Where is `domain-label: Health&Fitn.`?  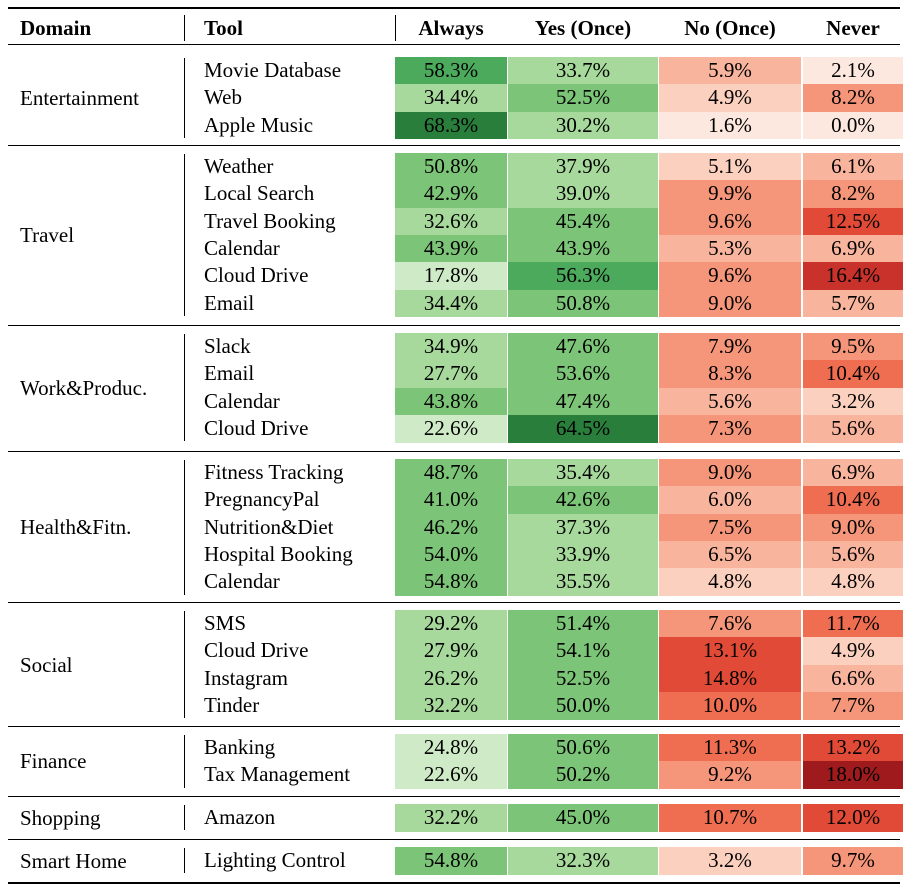
domain-label: Health&Fitn. is located at coordinates (76, 527).